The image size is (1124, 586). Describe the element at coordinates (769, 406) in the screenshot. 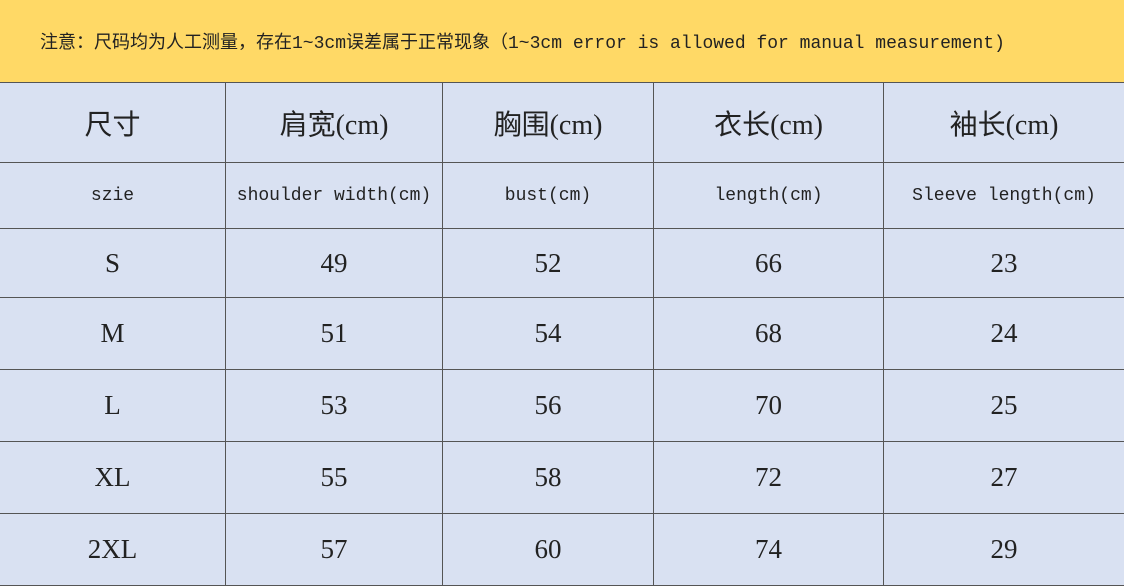

I see `table-cell: 70` at that location.